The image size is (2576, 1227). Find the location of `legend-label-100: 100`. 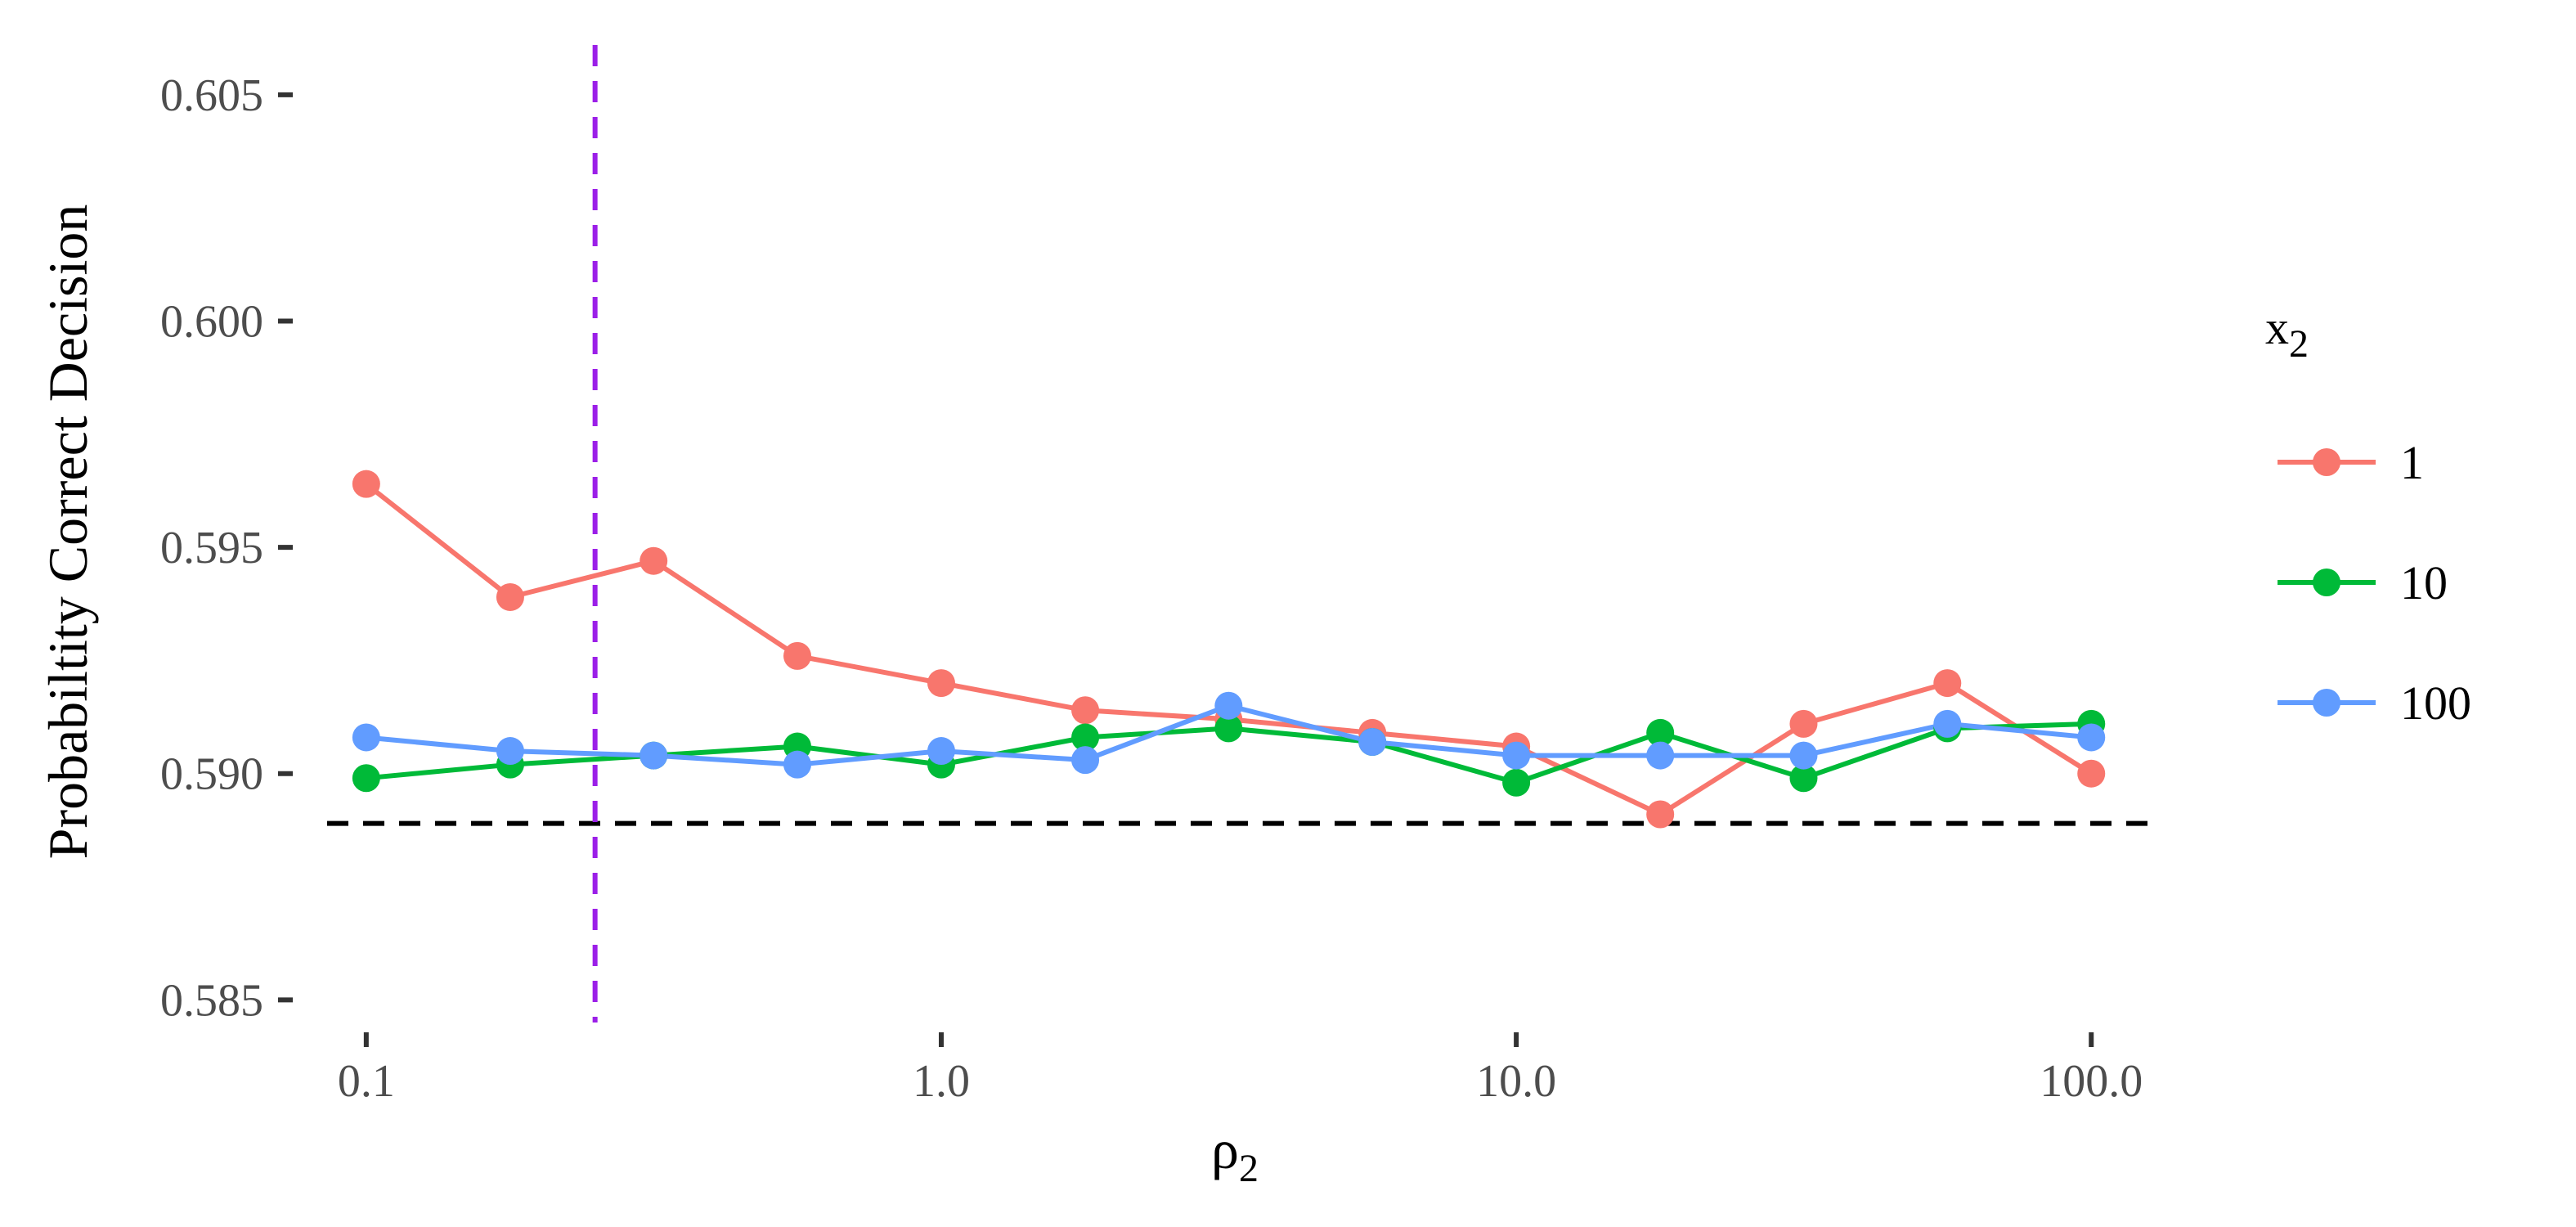

legend-label-100: 100 is located at coordinates (2435, 703).